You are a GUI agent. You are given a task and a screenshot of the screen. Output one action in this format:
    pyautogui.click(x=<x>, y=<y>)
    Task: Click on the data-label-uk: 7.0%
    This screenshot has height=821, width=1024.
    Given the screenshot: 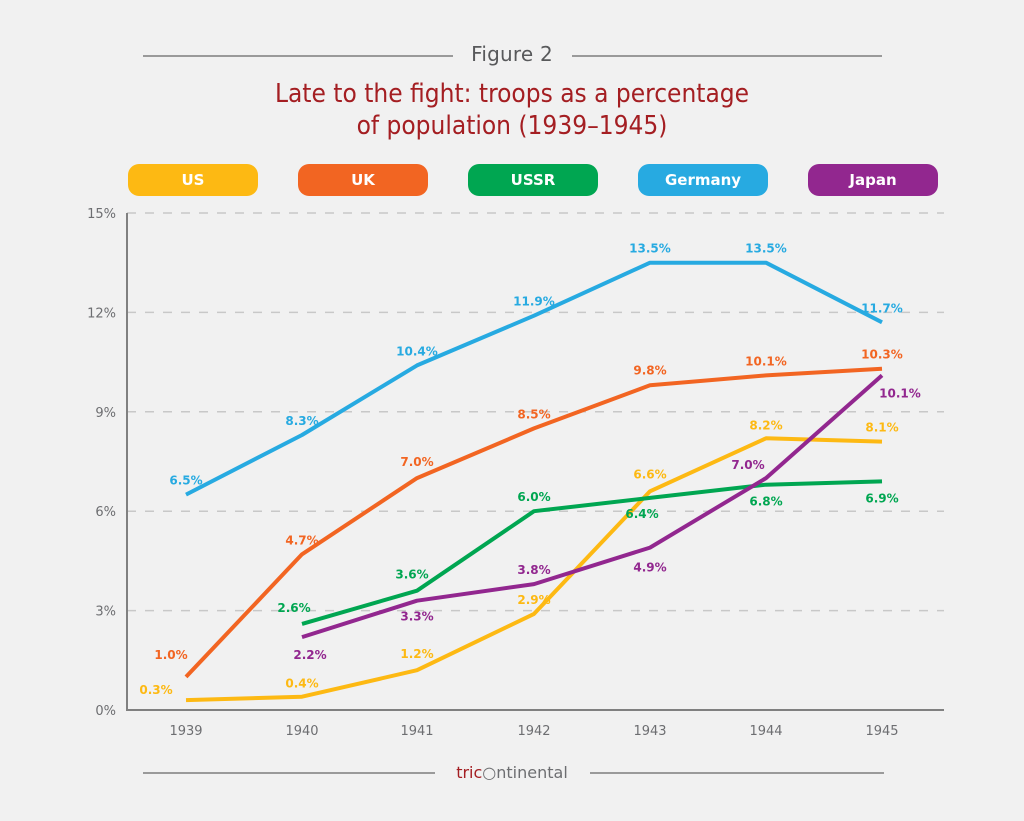 What is the action you would take?
    pyautogui.click(x=416, y=462)
    